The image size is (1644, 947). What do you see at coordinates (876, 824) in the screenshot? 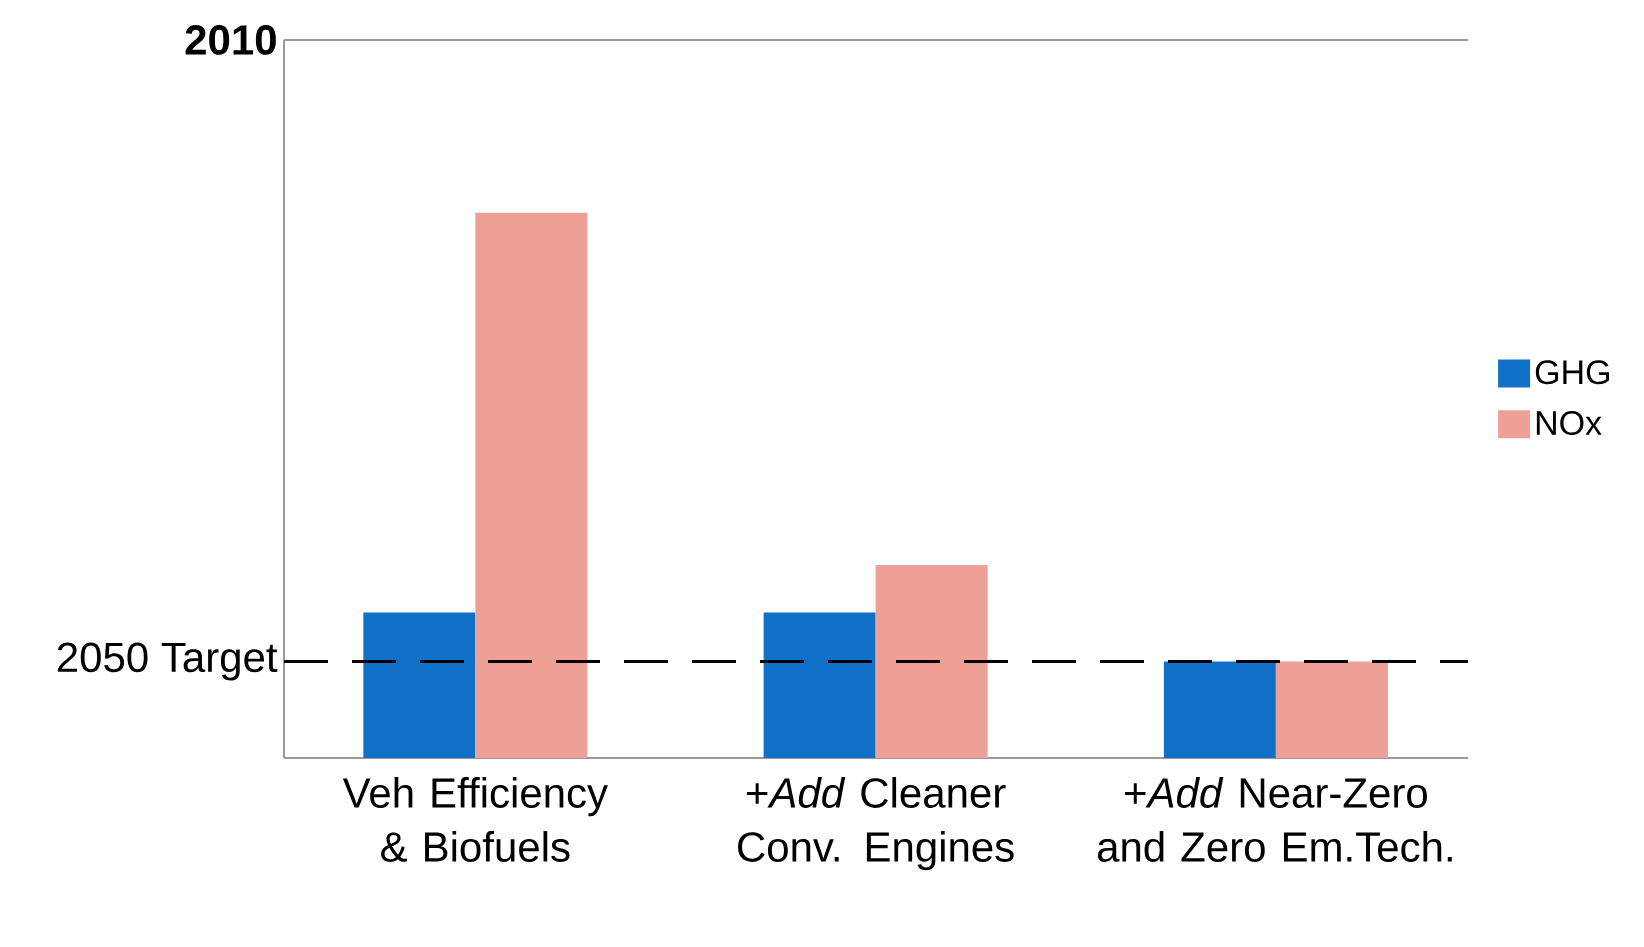
I see `x-tick-label: +Add Cleaner Conv. Engines` at bounding box center [876, 824].